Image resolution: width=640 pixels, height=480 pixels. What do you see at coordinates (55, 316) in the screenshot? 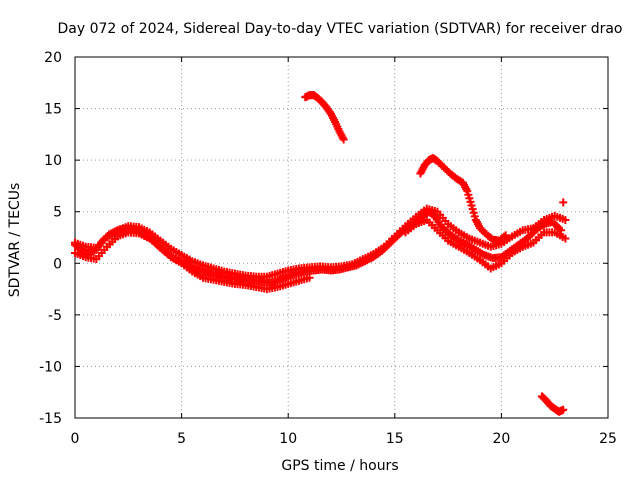
I see `y-tick-label: -5` at bounding box center [55, 316].